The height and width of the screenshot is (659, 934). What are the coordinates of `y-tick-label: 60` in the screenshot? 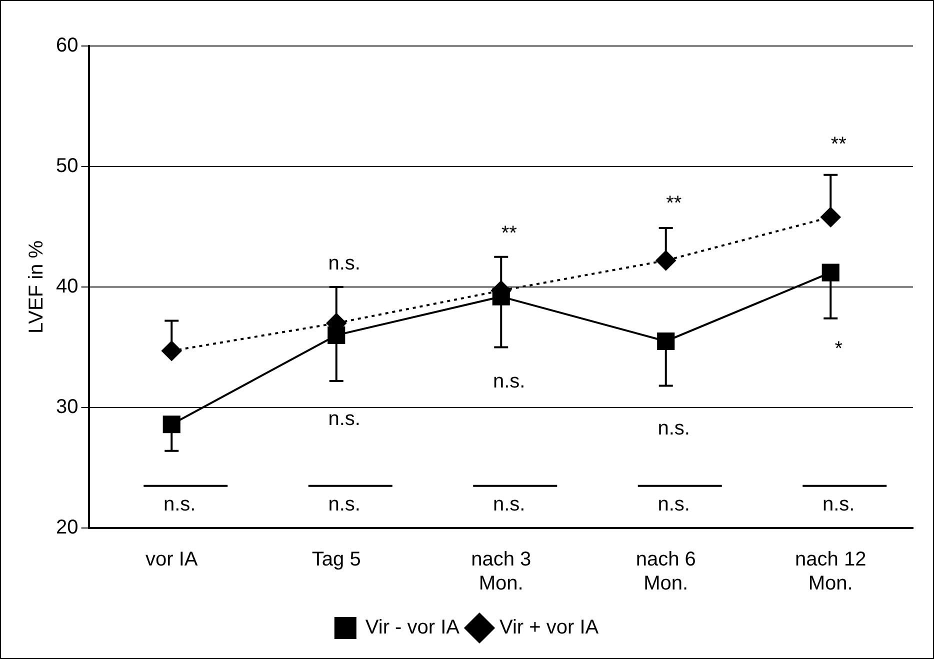 It's located at (67, 45).